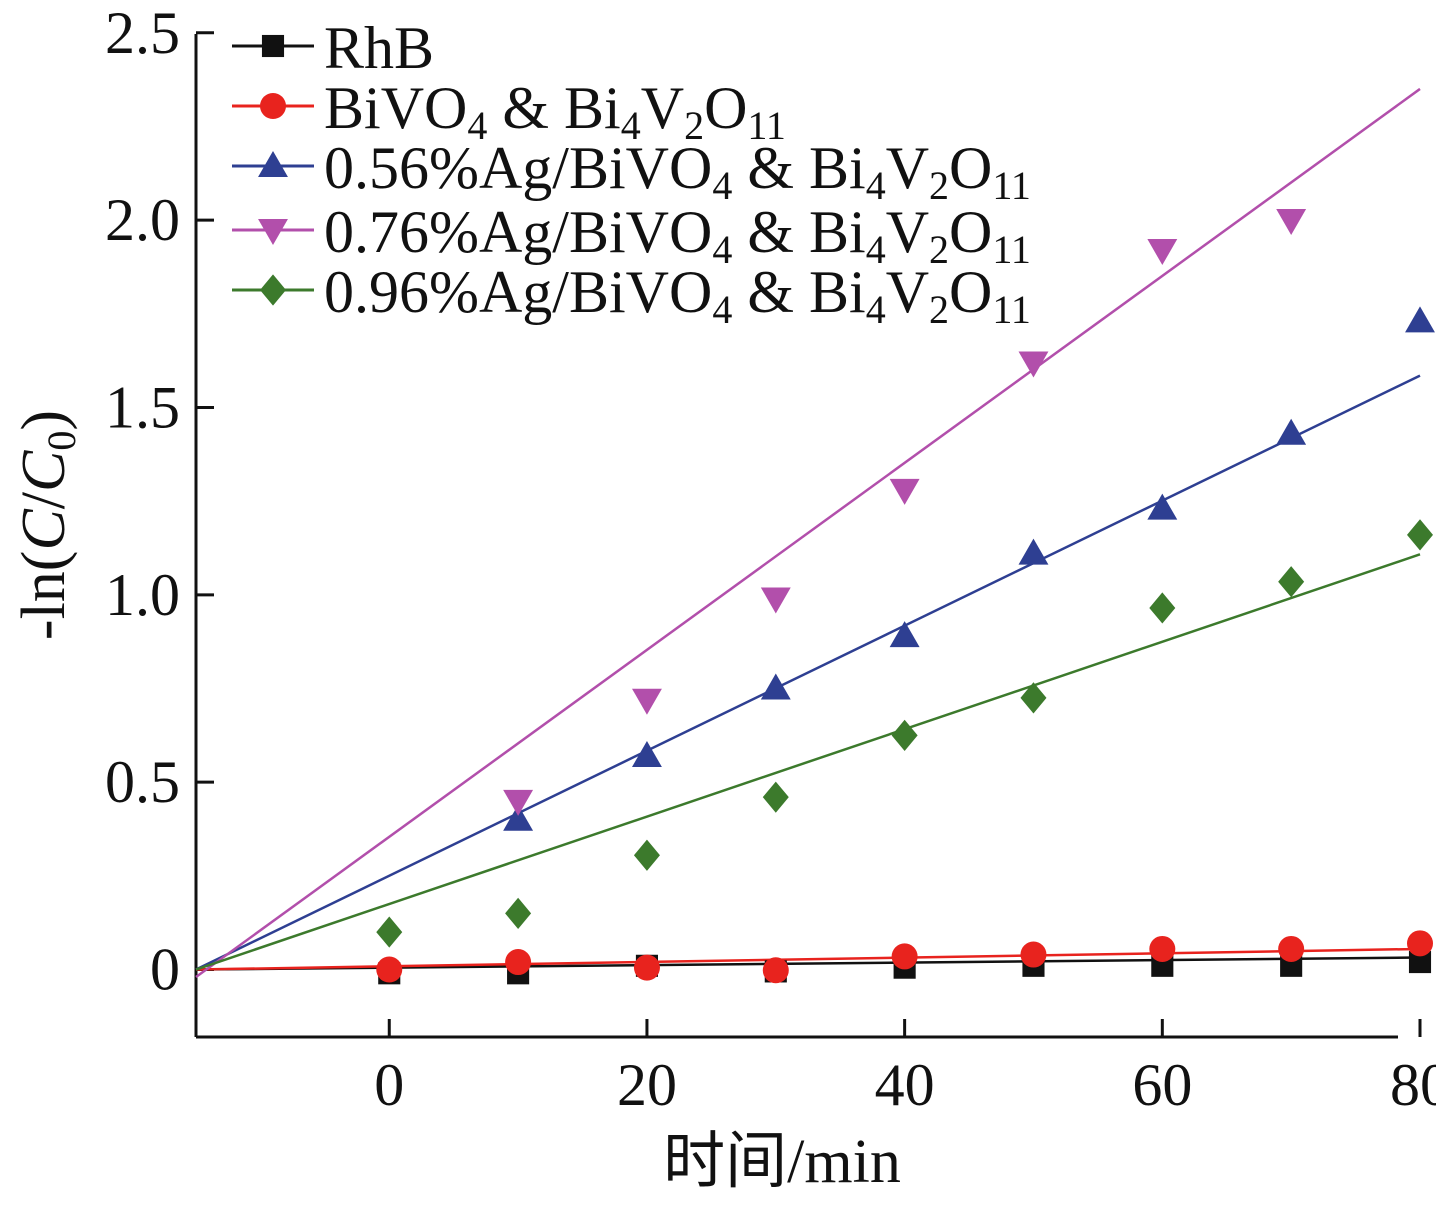 The height and width of the screenshot is (1205, 1436). Describe the element at coordinates (142, 33) in the screenshot. I see `y-tick-label: 2.5` at that location.